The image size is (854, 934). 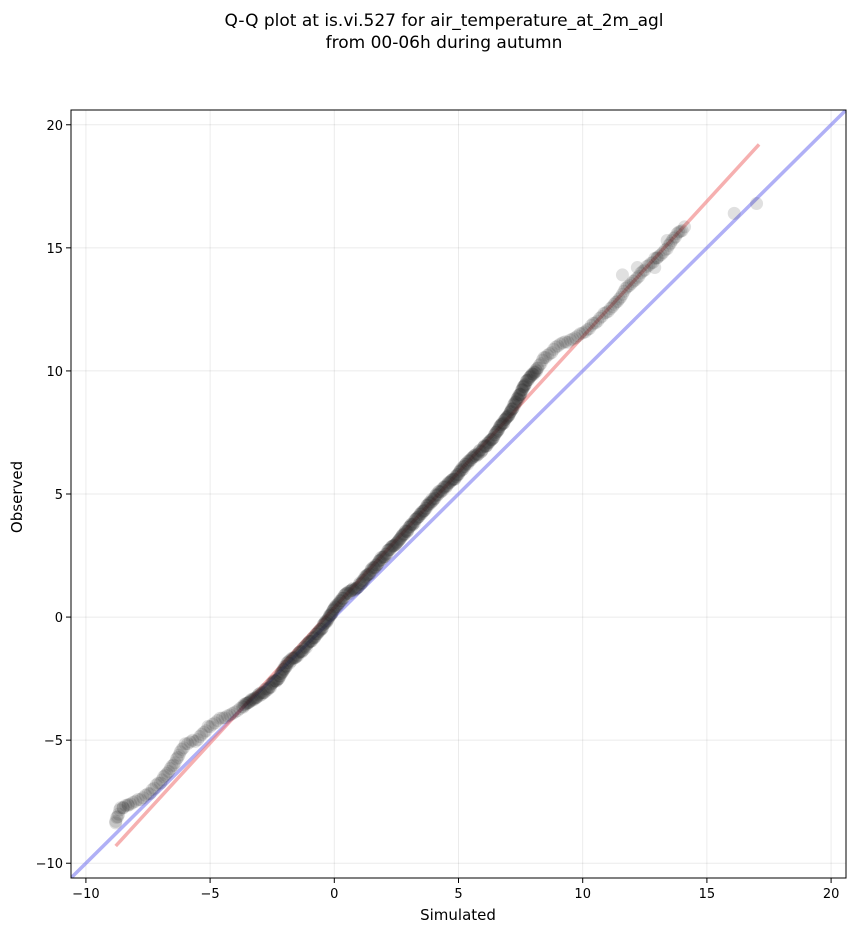 What do you see at coordinates (49, 864) in the screenshot?
I see `y-tick-label: −10` at bounding box center [49, 864].